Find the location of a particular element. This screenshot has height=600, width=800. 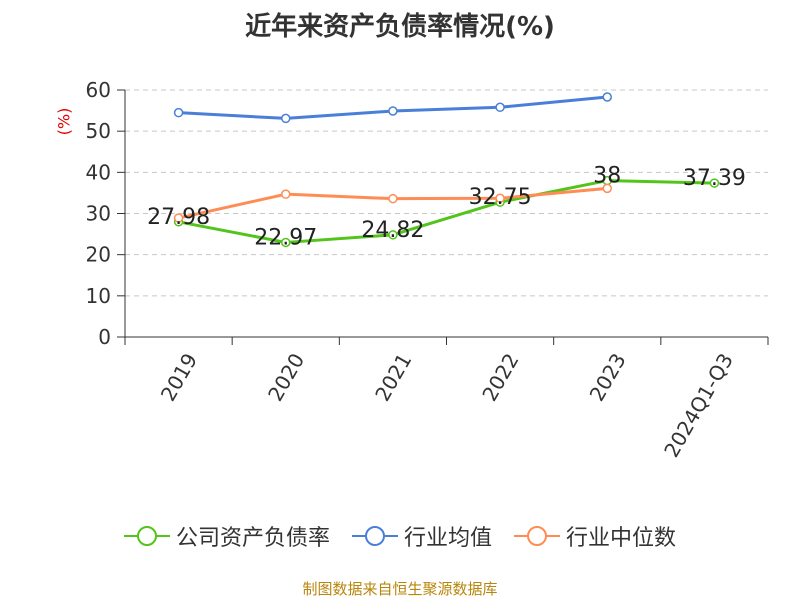

data-label: 27.98 is located at coordinates (178, 217).